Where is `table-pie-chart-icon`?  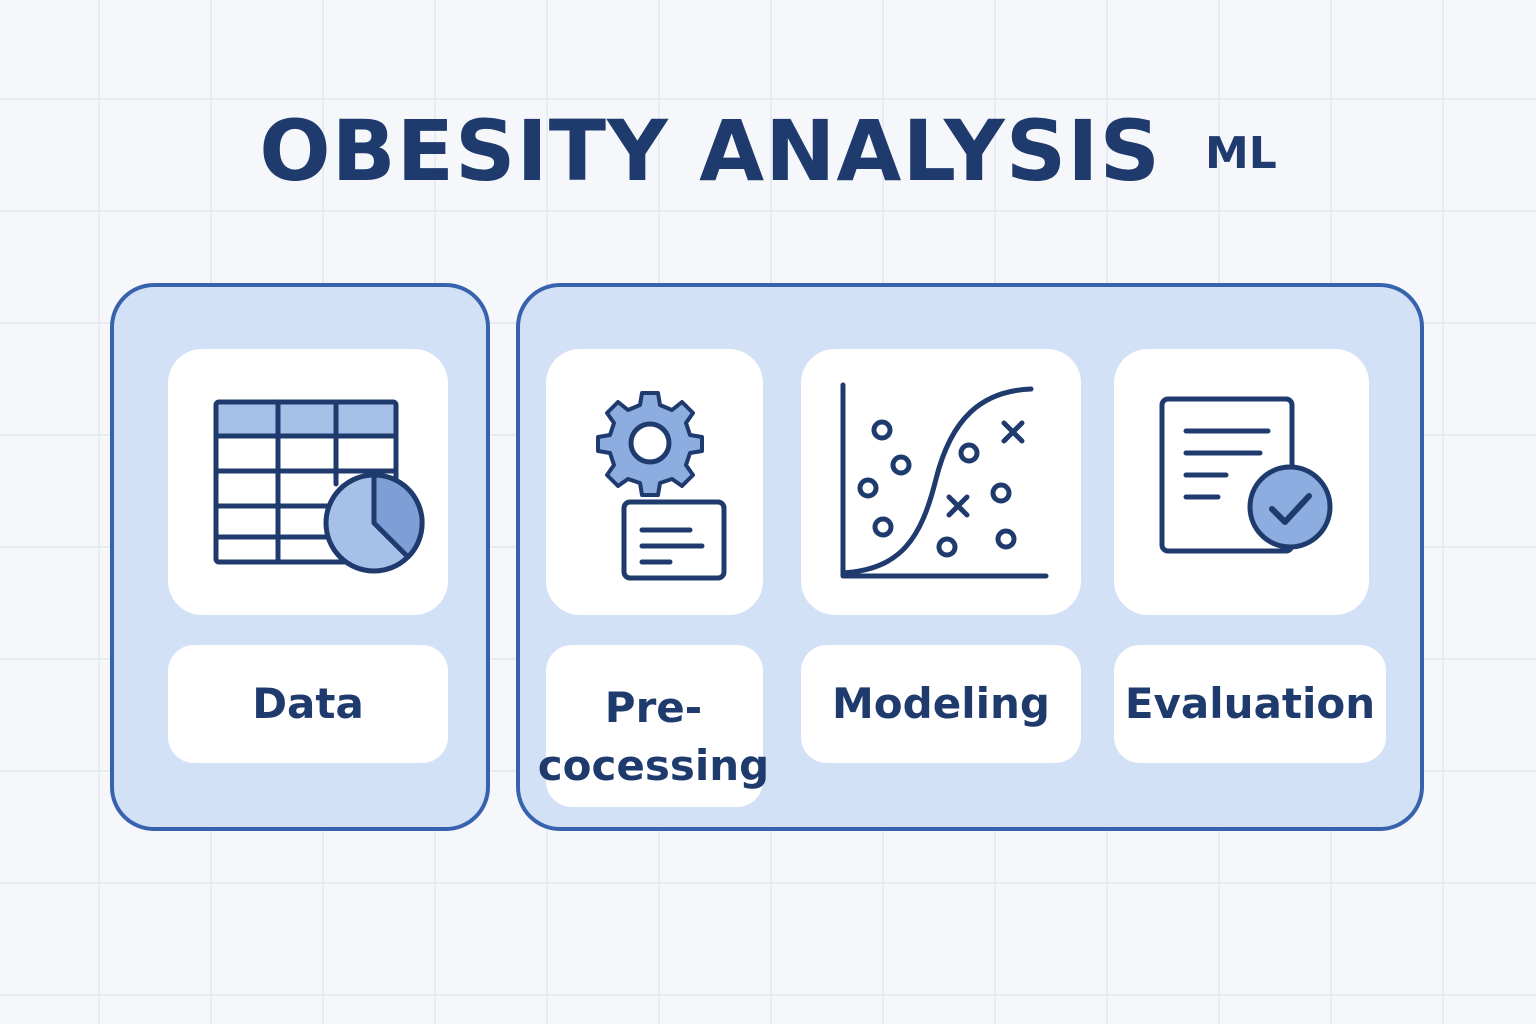 table-pie-chart-icon is located at coordinates (319, 486).